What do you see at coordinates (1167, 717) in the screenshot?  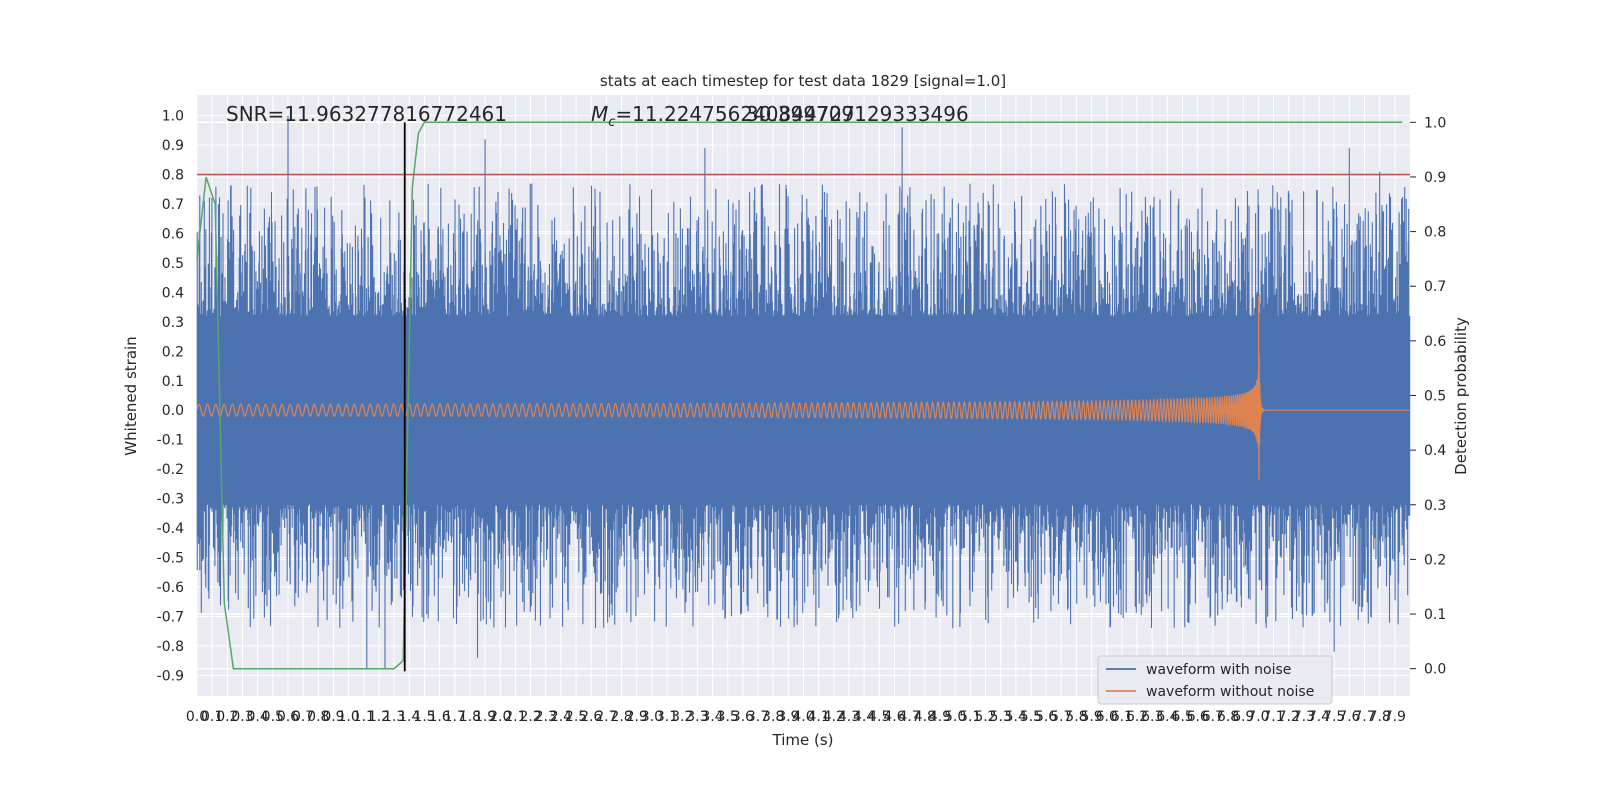 I see `x-tick-label: 6.4` at bounding box center [1167, 717].